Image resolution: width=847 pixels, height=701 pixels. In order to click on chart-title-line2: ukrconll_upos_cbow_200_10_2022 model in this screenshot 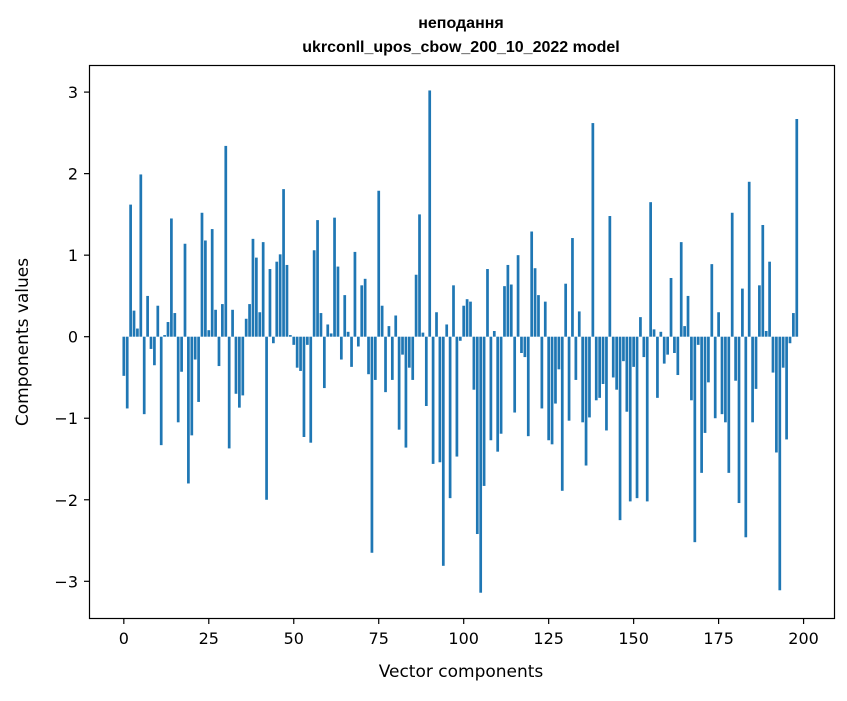, I will do `click(460, 47)`.